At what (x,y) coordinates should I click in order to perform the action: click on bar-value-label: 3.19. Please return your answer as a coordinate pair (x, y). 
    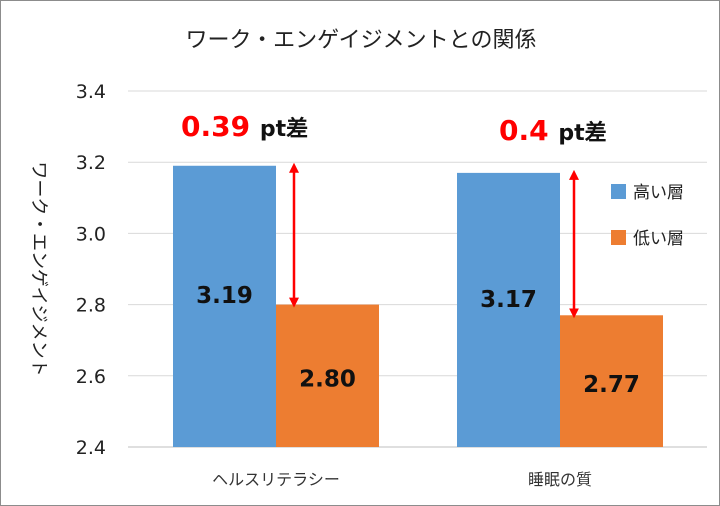
    Looking at the image, I should click on (224, 296).